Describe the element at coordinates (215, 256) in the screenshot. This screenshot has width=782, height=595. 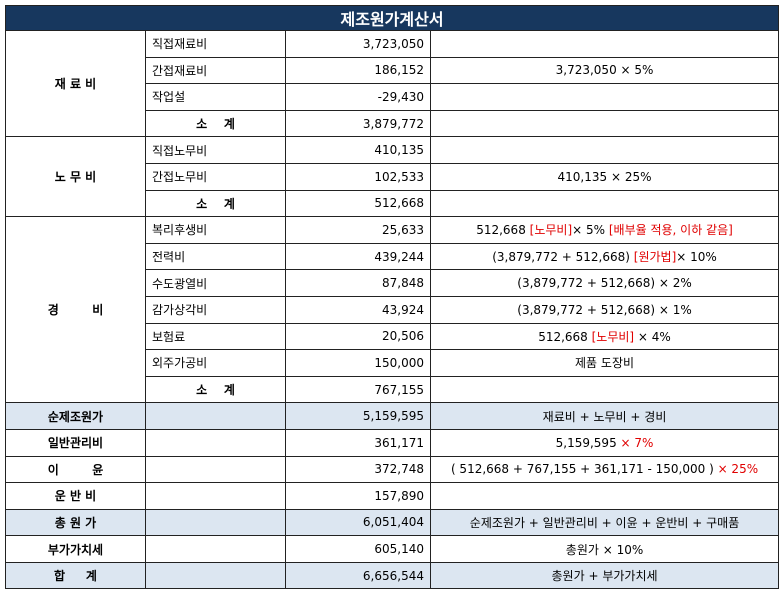
I see `item: 전력비` at that location.